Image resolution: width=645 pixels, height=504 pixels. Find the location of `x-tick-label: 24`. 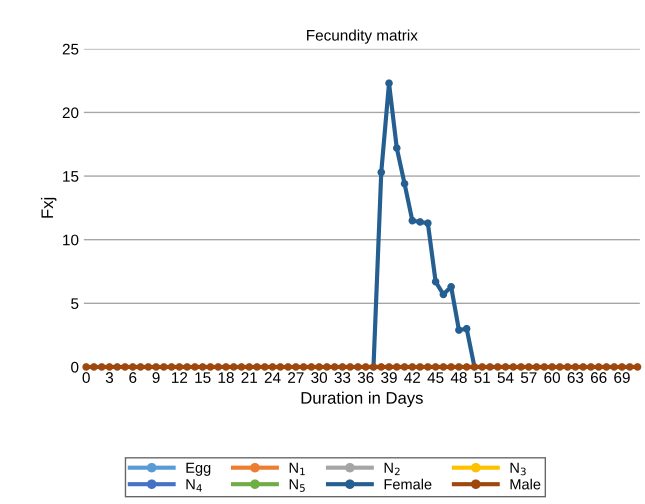

x-tick-label: 24 is located at coordinates (272, 377).